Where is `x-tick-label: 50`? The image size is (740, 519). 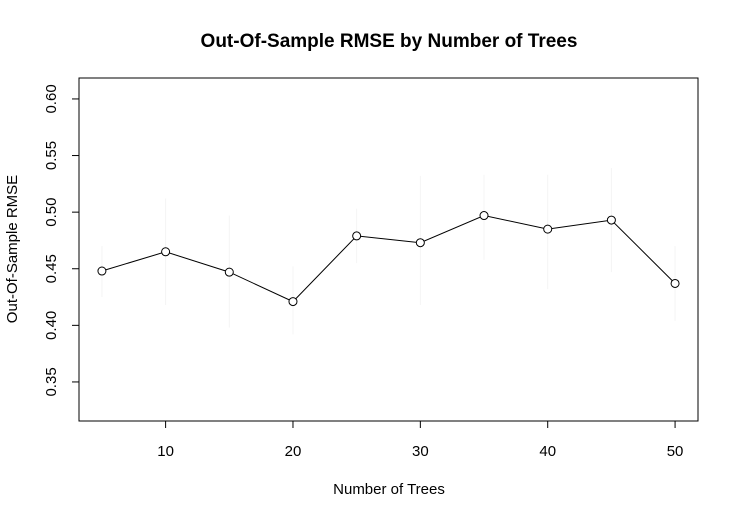
x-tick-label: 50 is located at coordinates (675, 451).